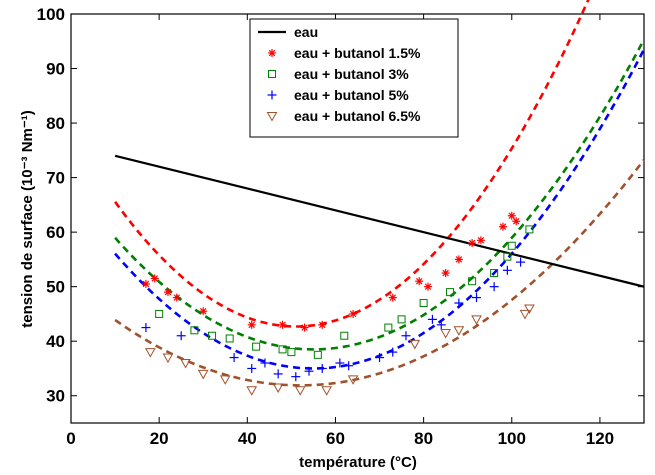  I want to click on y-tick-label: 50, so click(55, 287).